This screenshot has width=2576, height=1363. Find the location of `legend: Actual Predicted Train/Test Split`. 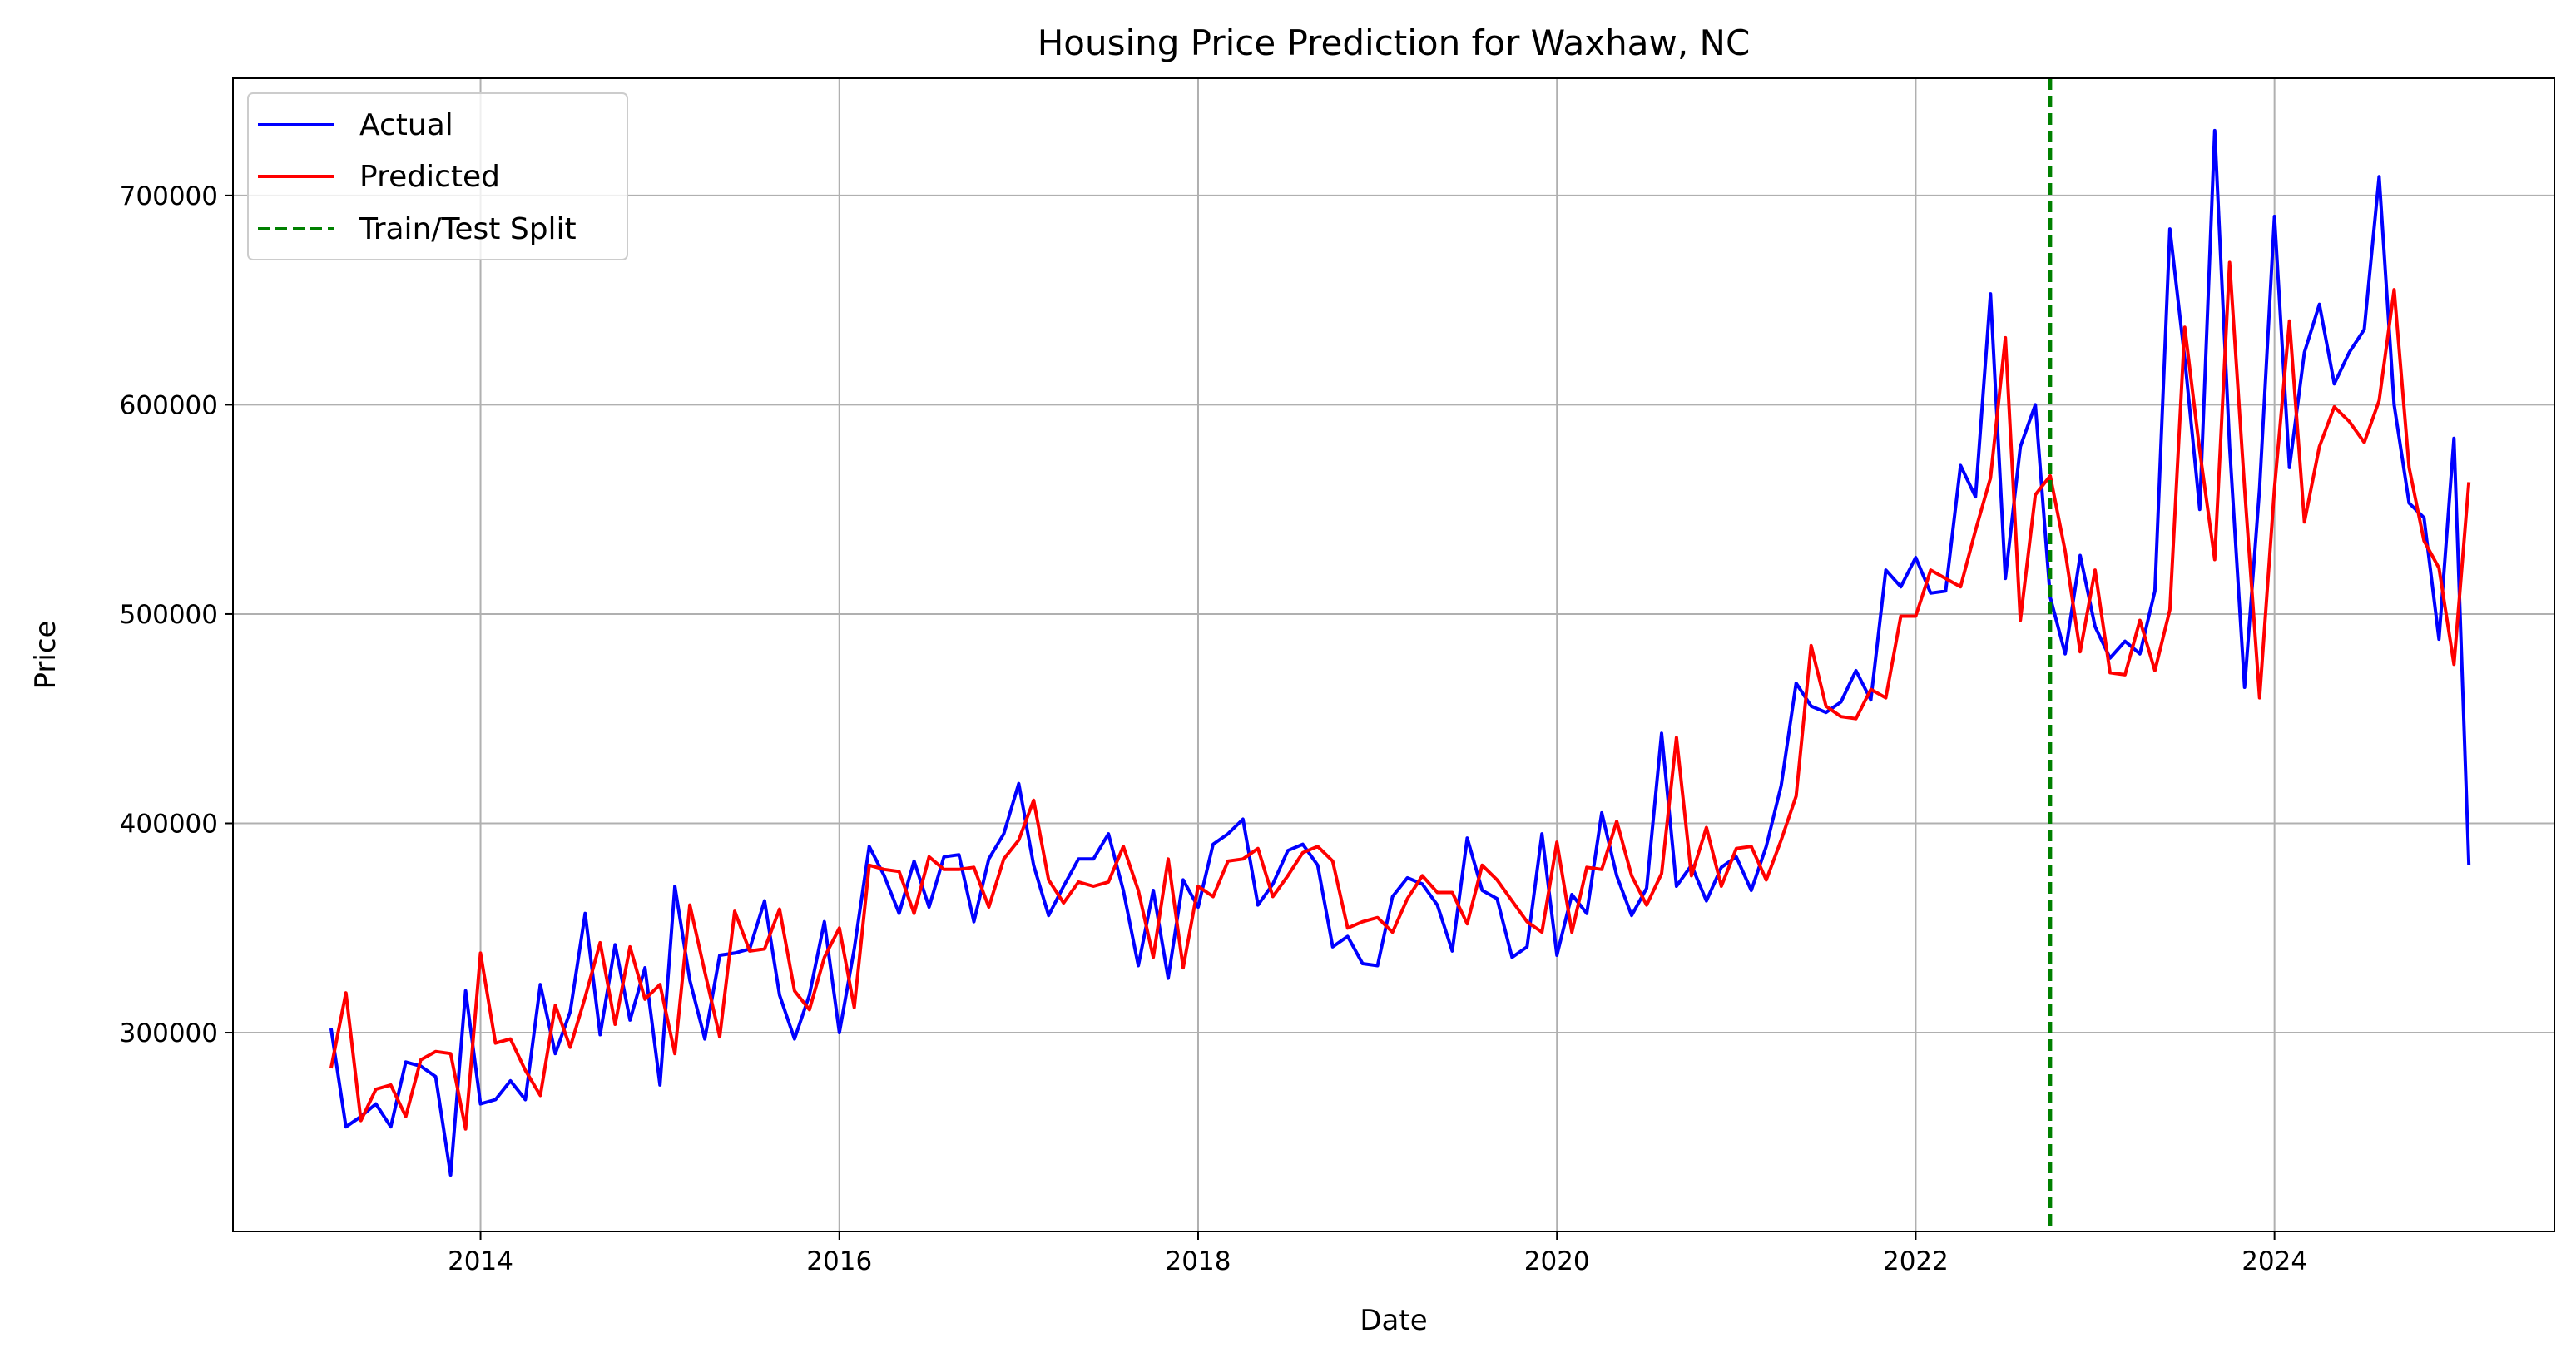

legend: Actual Predicted Train/Test Split is located at coordinates (437, 176).